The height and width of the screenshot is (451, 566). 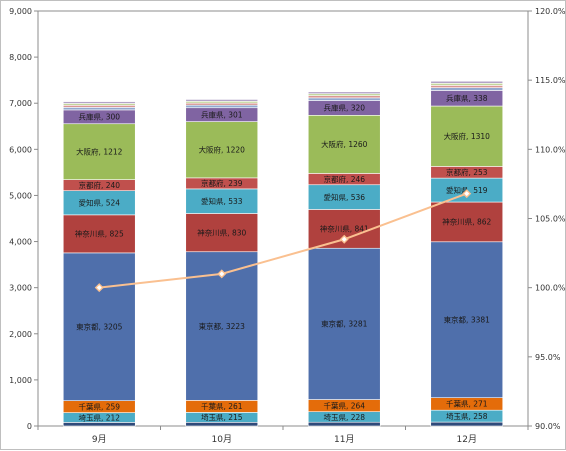 What do you see at coordinates (550, 219) in the screenshot?
I see `y-right-tick-label: 105.0%` at bounding box center [550, 219].